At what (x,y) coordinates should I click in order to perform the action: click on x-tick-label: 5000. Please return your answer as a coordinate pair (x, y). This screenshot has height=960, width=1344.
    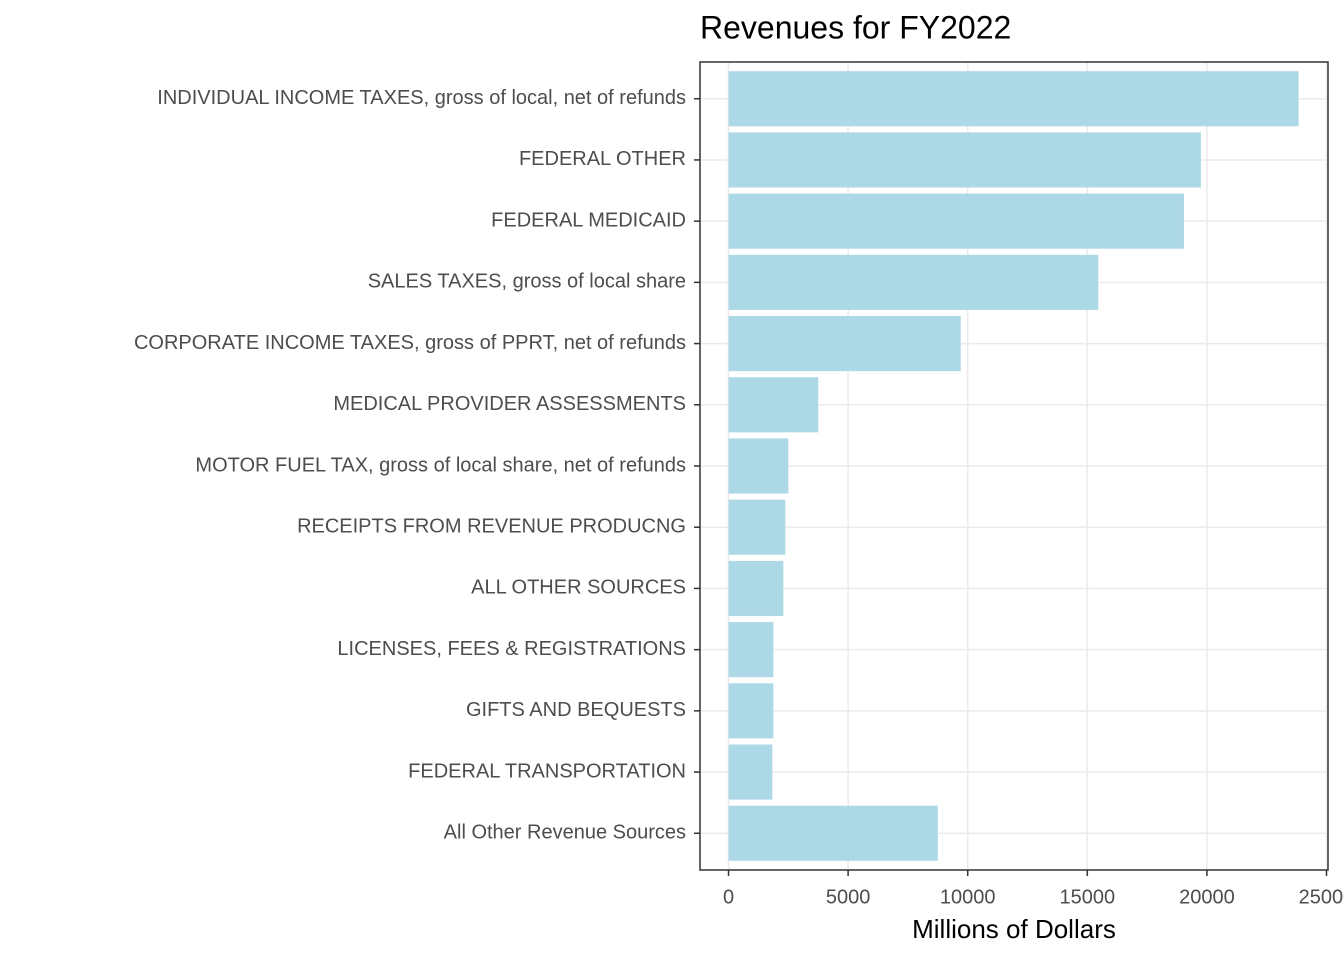
    Looking at the image, I should click on (848, 897).